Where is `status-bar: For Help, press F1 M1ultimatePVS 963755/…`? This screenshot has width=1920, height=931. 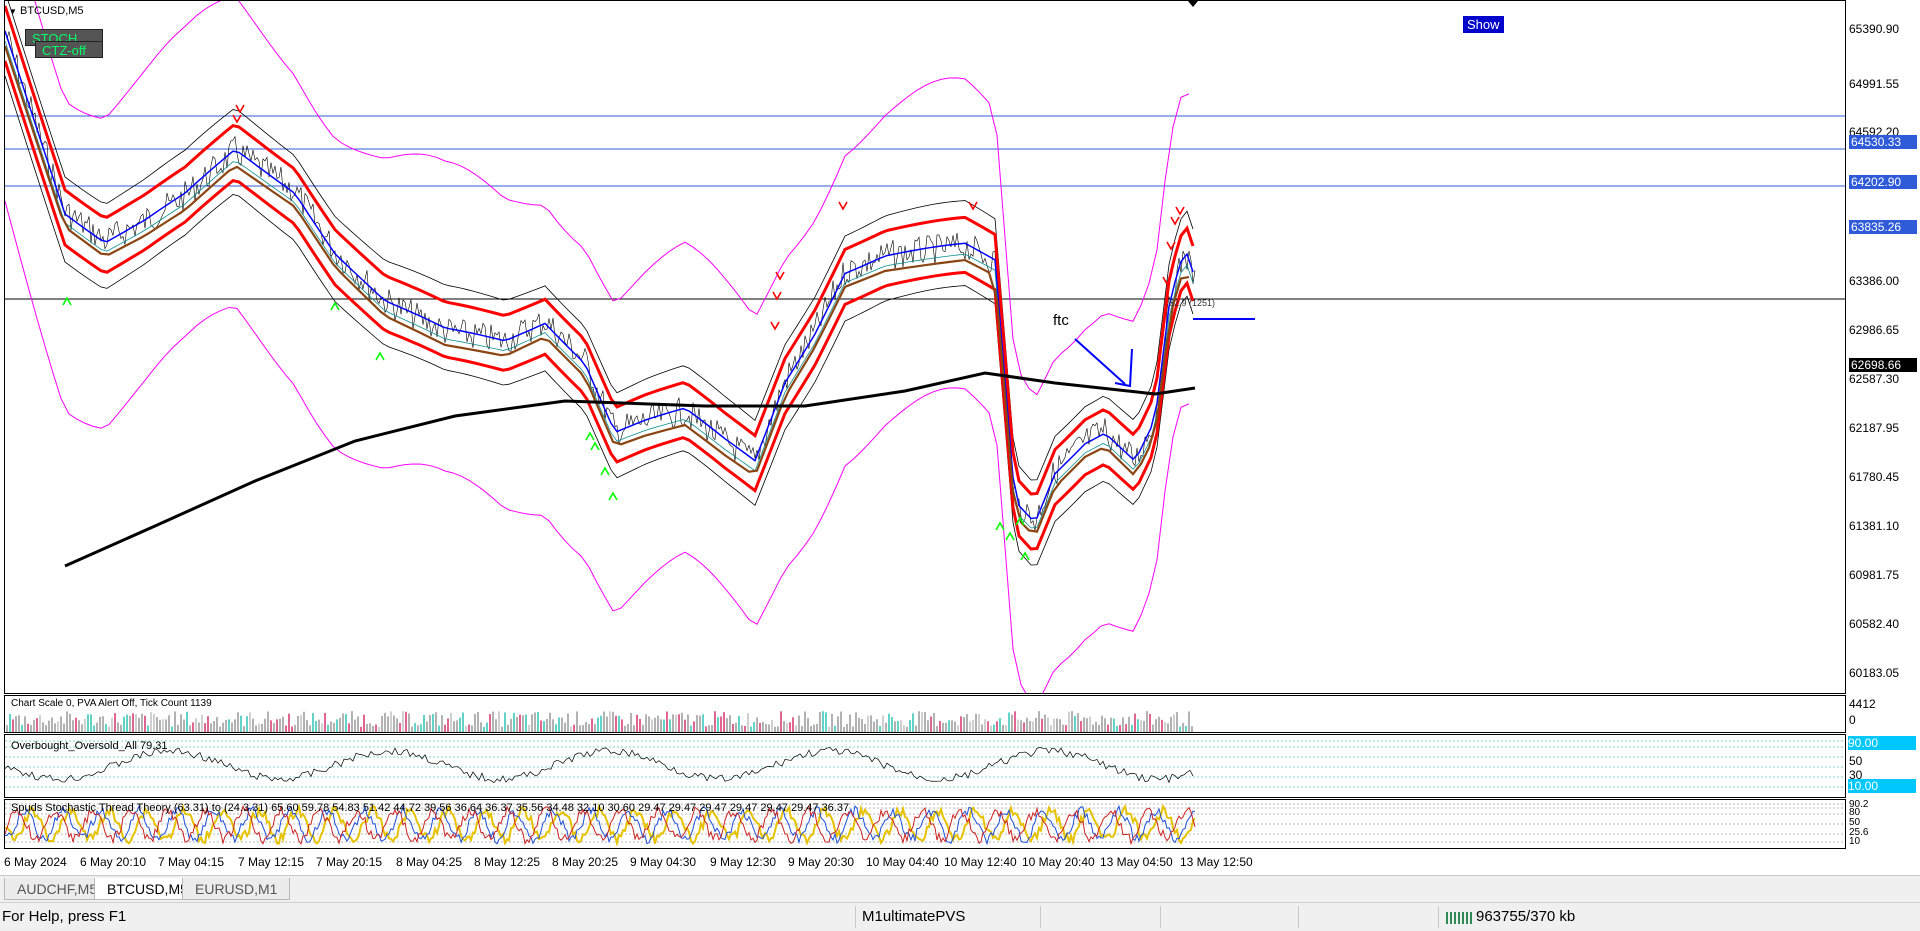
status-bar: For Help, press F1 M1ultimatePVS 963755/… is located at coordinates (960, 916).